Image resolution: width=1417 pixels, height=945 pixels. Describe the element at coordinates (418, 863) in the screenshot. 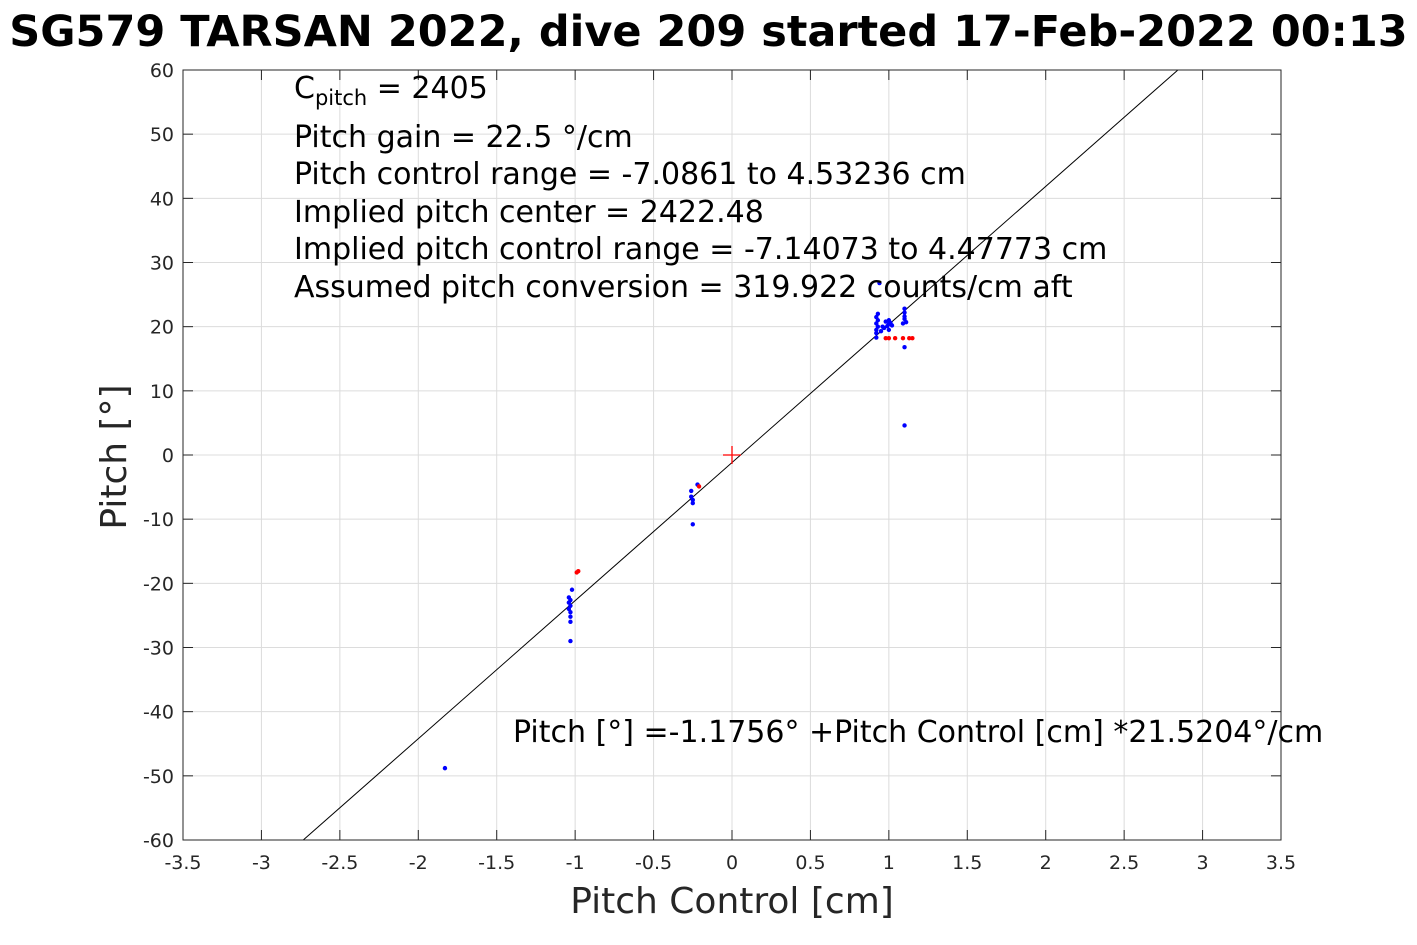

I see `x-tick-label: -2` at that location.